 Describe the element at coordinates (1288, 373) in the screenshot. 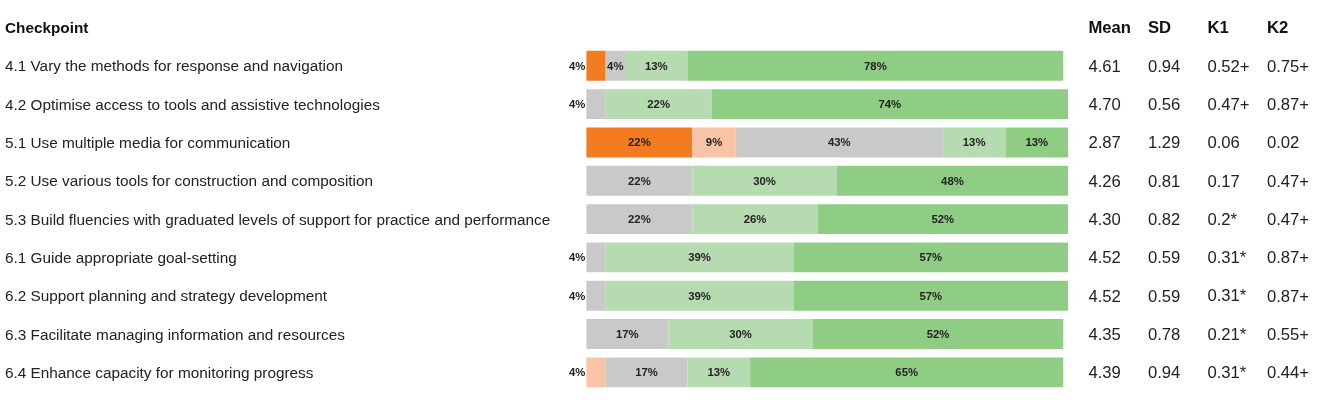

I see `text: 0.44+` at that location.